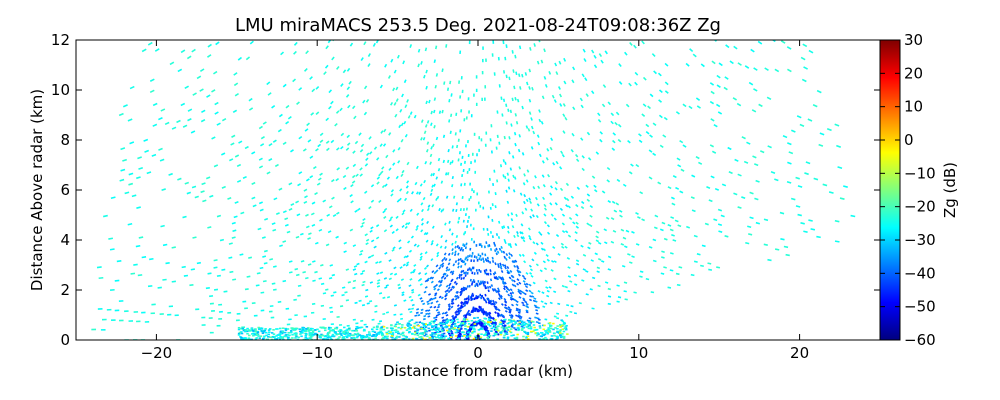 The height and width of the screenshot is (400, 1000). Describe the element at coordinates (478, 371) in the screenshot. I see `x-axis-label: Distance from radar (km)` at that location.